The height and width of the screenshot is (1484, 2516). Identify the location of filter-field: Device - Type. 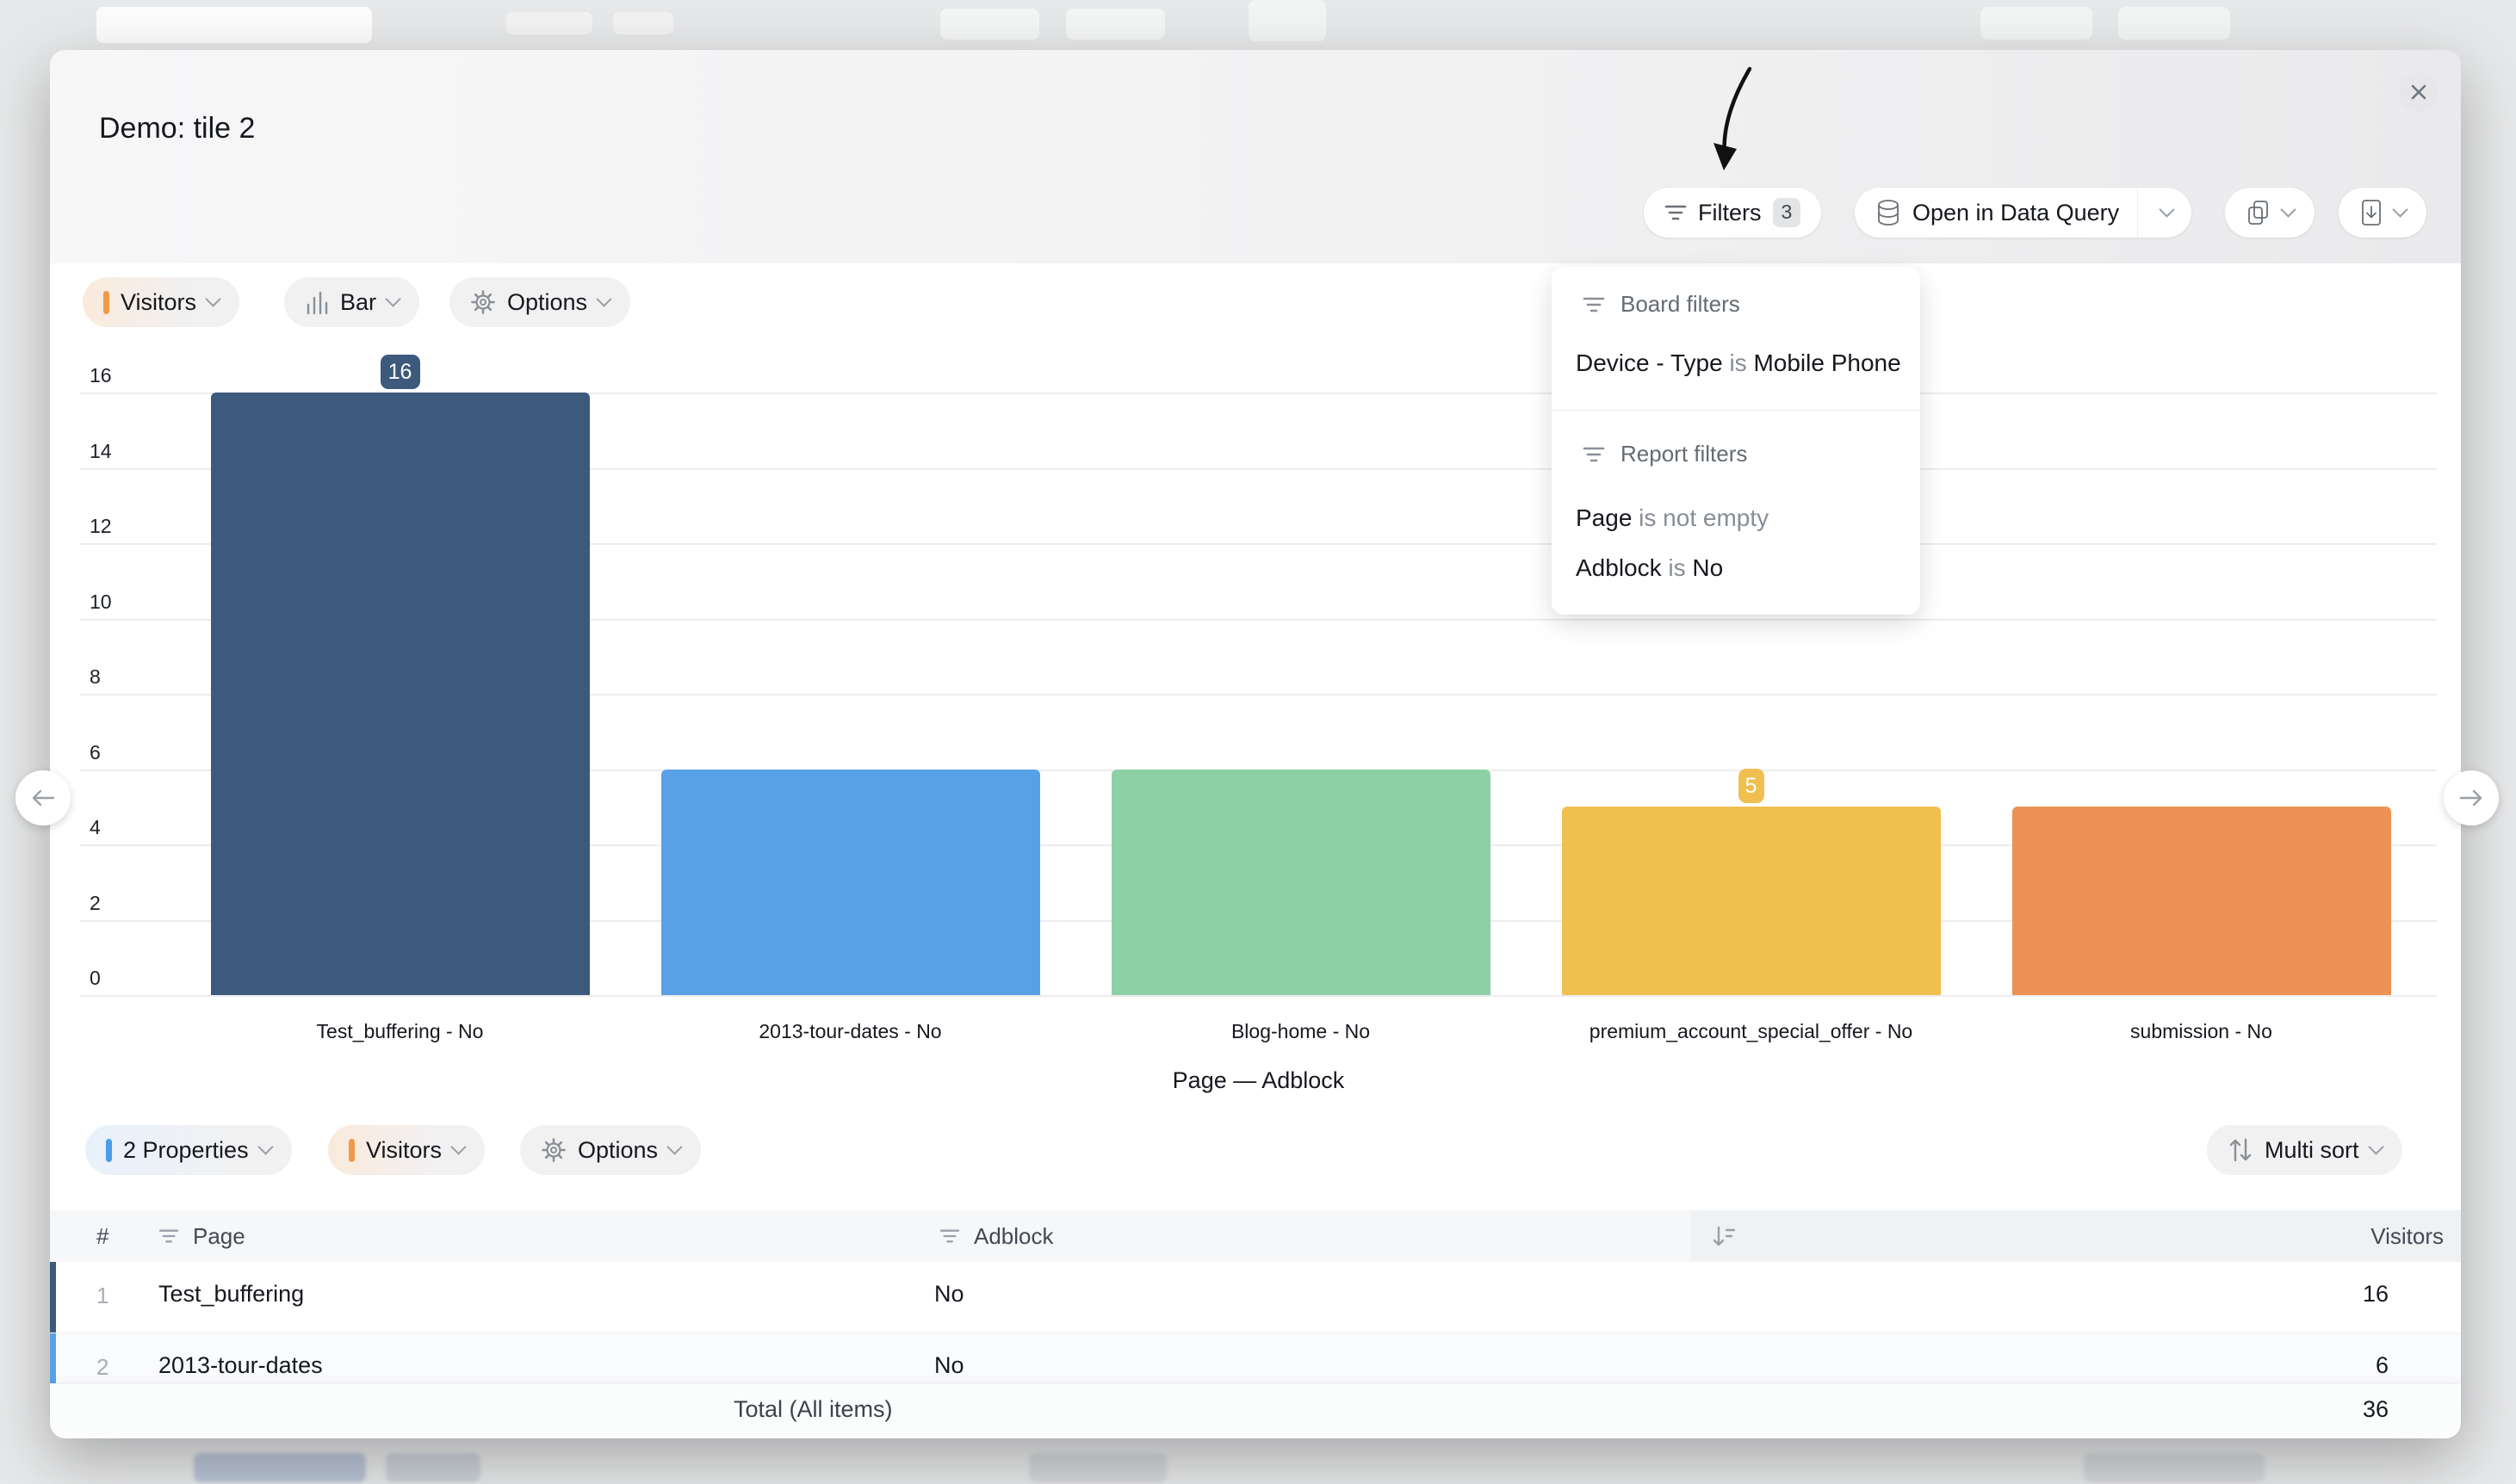
(1650, 362).